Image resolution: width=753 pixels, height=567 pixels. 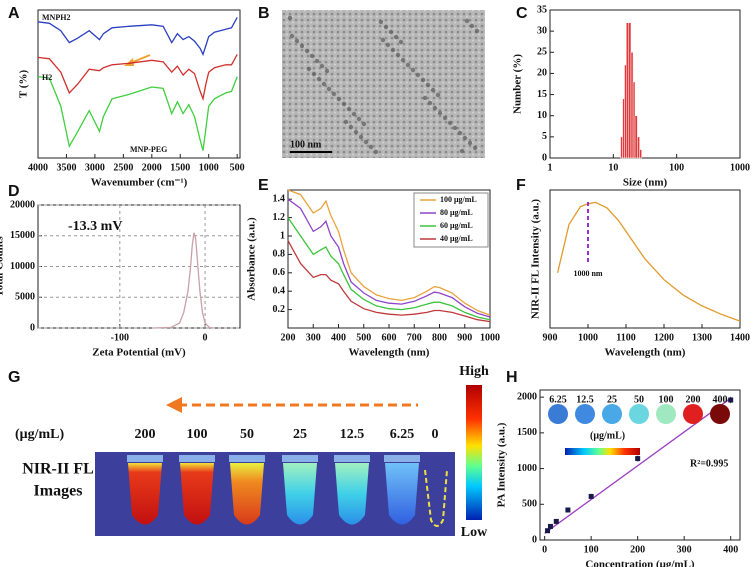 What do you see at coordinates (527, 468) in the screenshot?
I see `y-tick-label: 1000` at bounding box center [527, 468].